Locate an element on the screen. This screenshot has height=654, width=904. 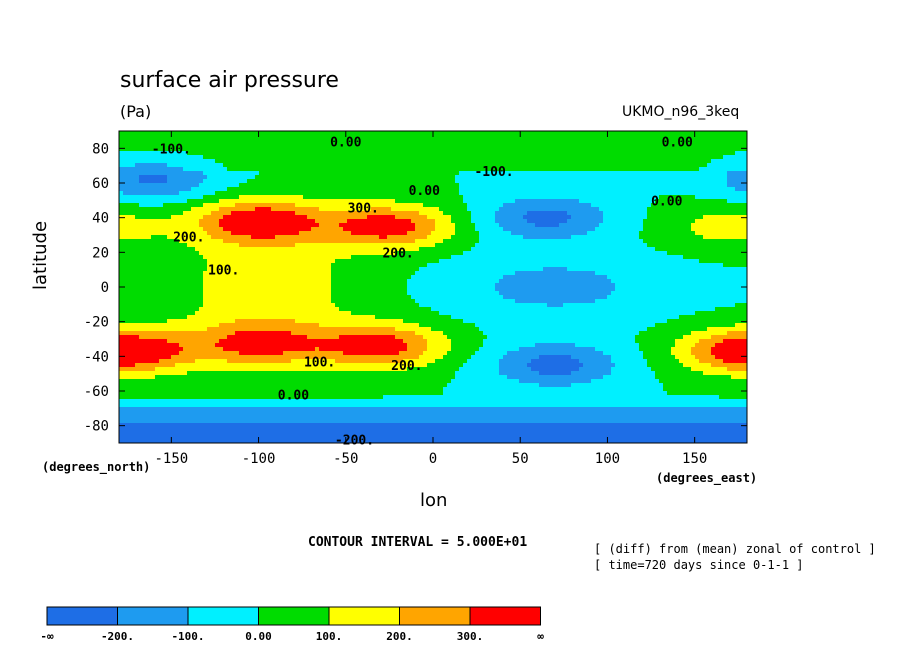
x-axis-units: (degrees_east) is located at coordinates (707, 478).